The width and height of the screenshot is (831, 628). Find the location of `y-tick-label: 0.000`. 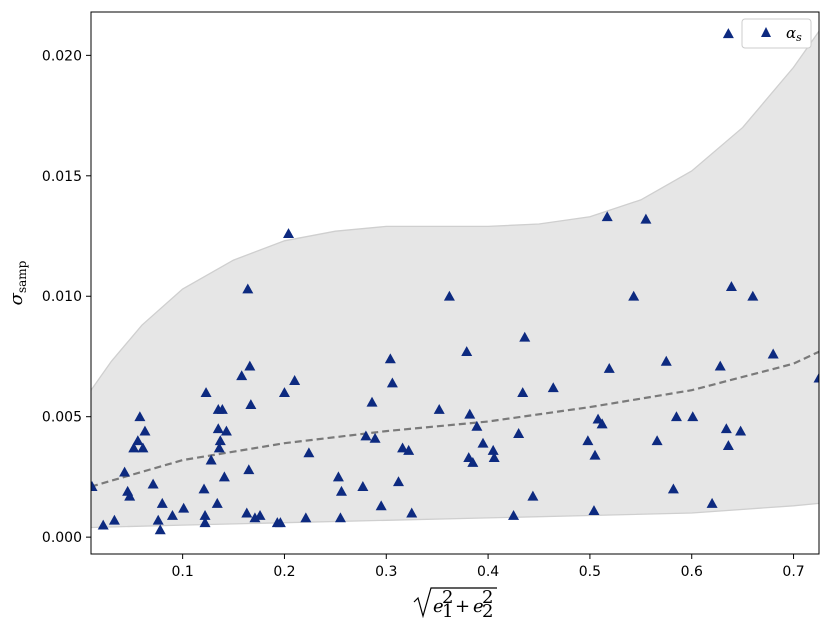

y-tick-label: 0.000 is located at coordinates (62, 538).